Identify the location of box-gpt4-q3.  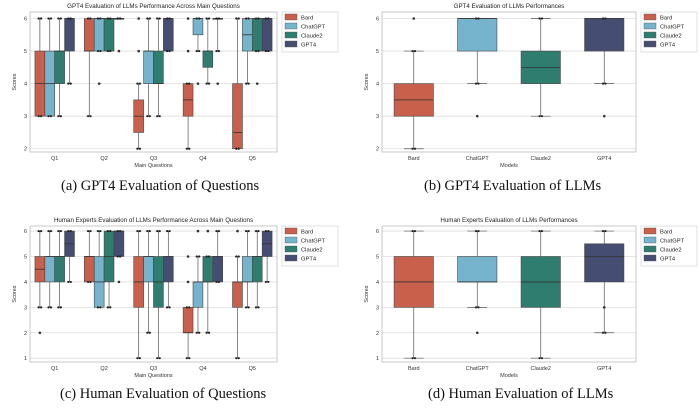
(168, 269).